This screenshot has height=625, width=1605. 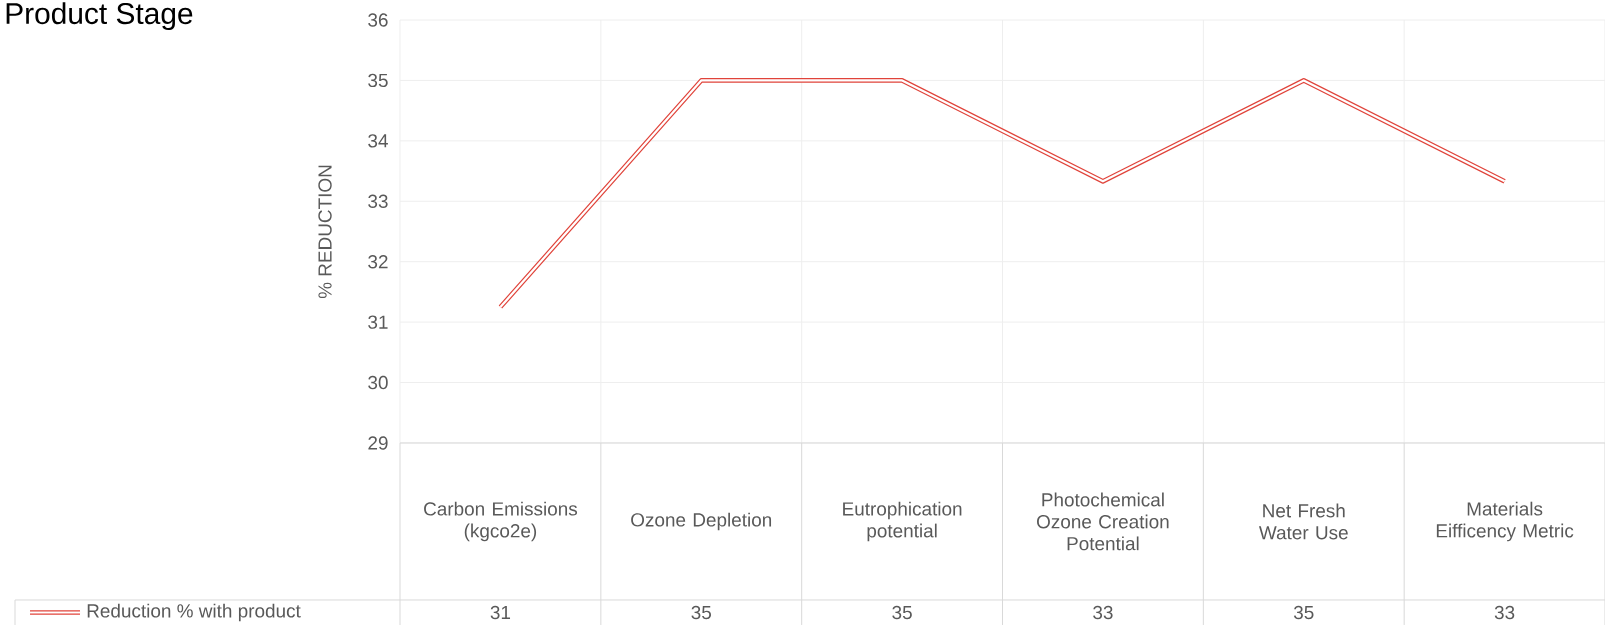 I want to click on y-axis-title: % REDUCTION, so click(x=325, y=232).